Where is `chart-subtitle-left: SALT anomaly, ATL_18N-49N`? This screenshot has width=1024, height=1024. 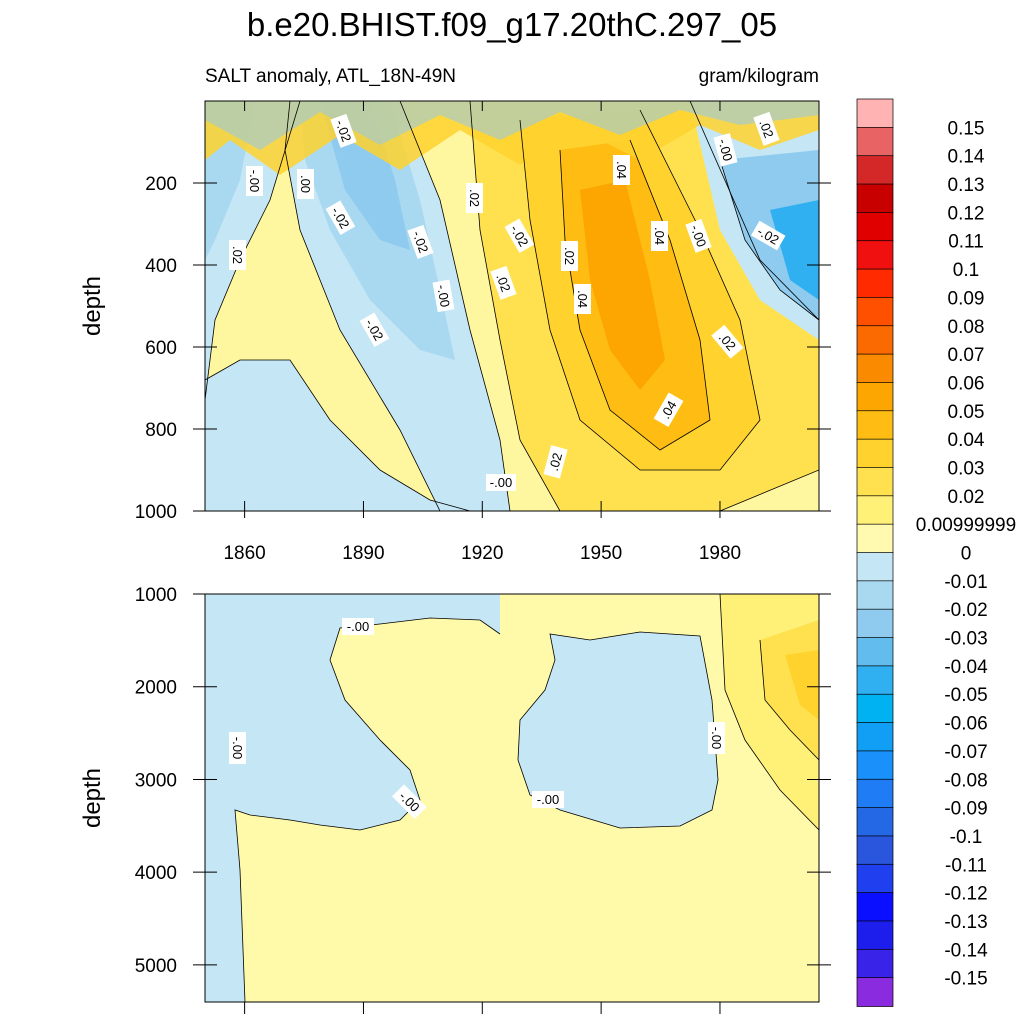 chart-subtitle-left: SALT anomaly, ATL_18N-49N is located at coordinates (330, 76).